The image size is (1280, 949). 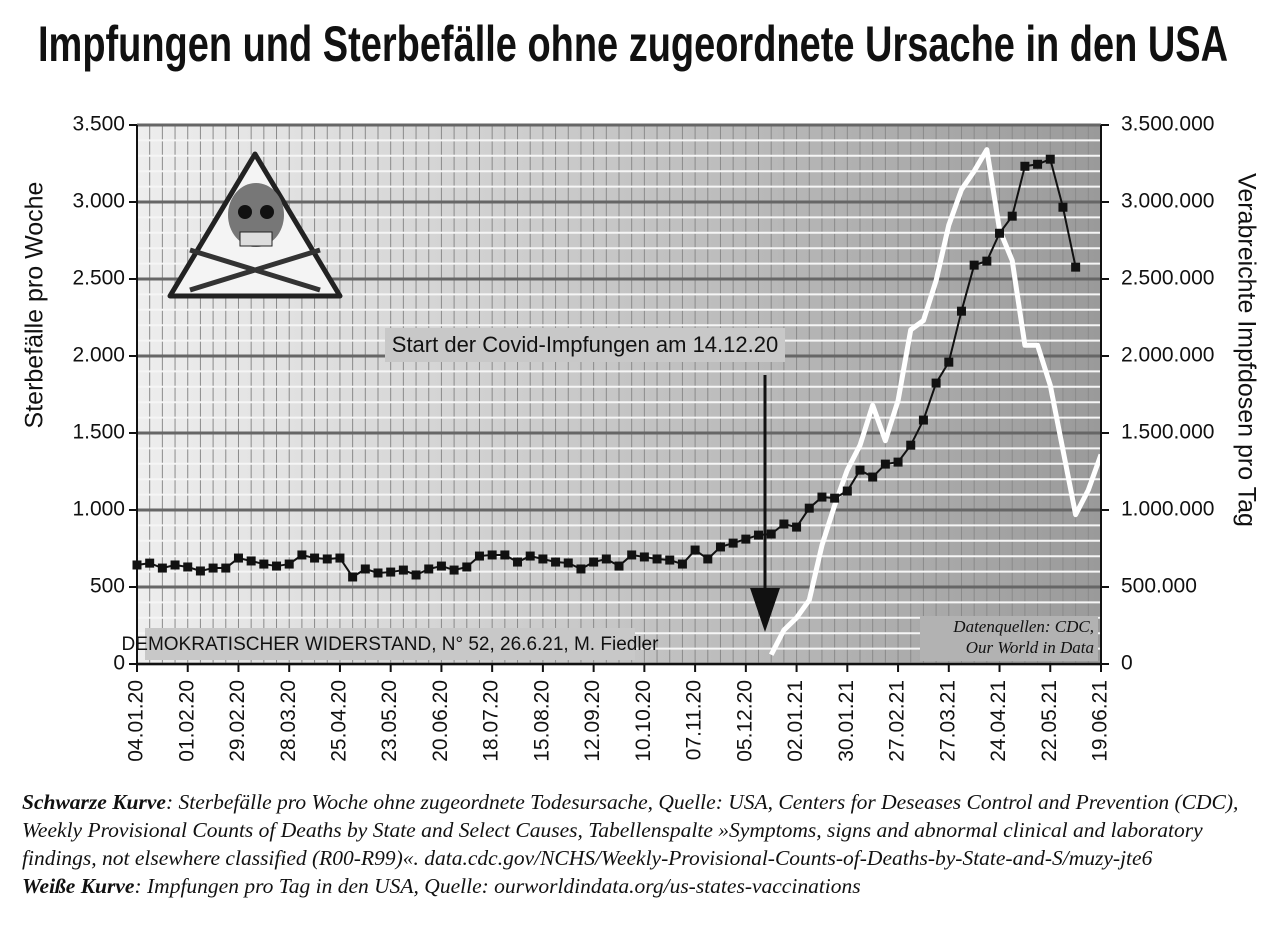 I want to click on x-tick-label: 12.09.20, so click(x=592, y=721).